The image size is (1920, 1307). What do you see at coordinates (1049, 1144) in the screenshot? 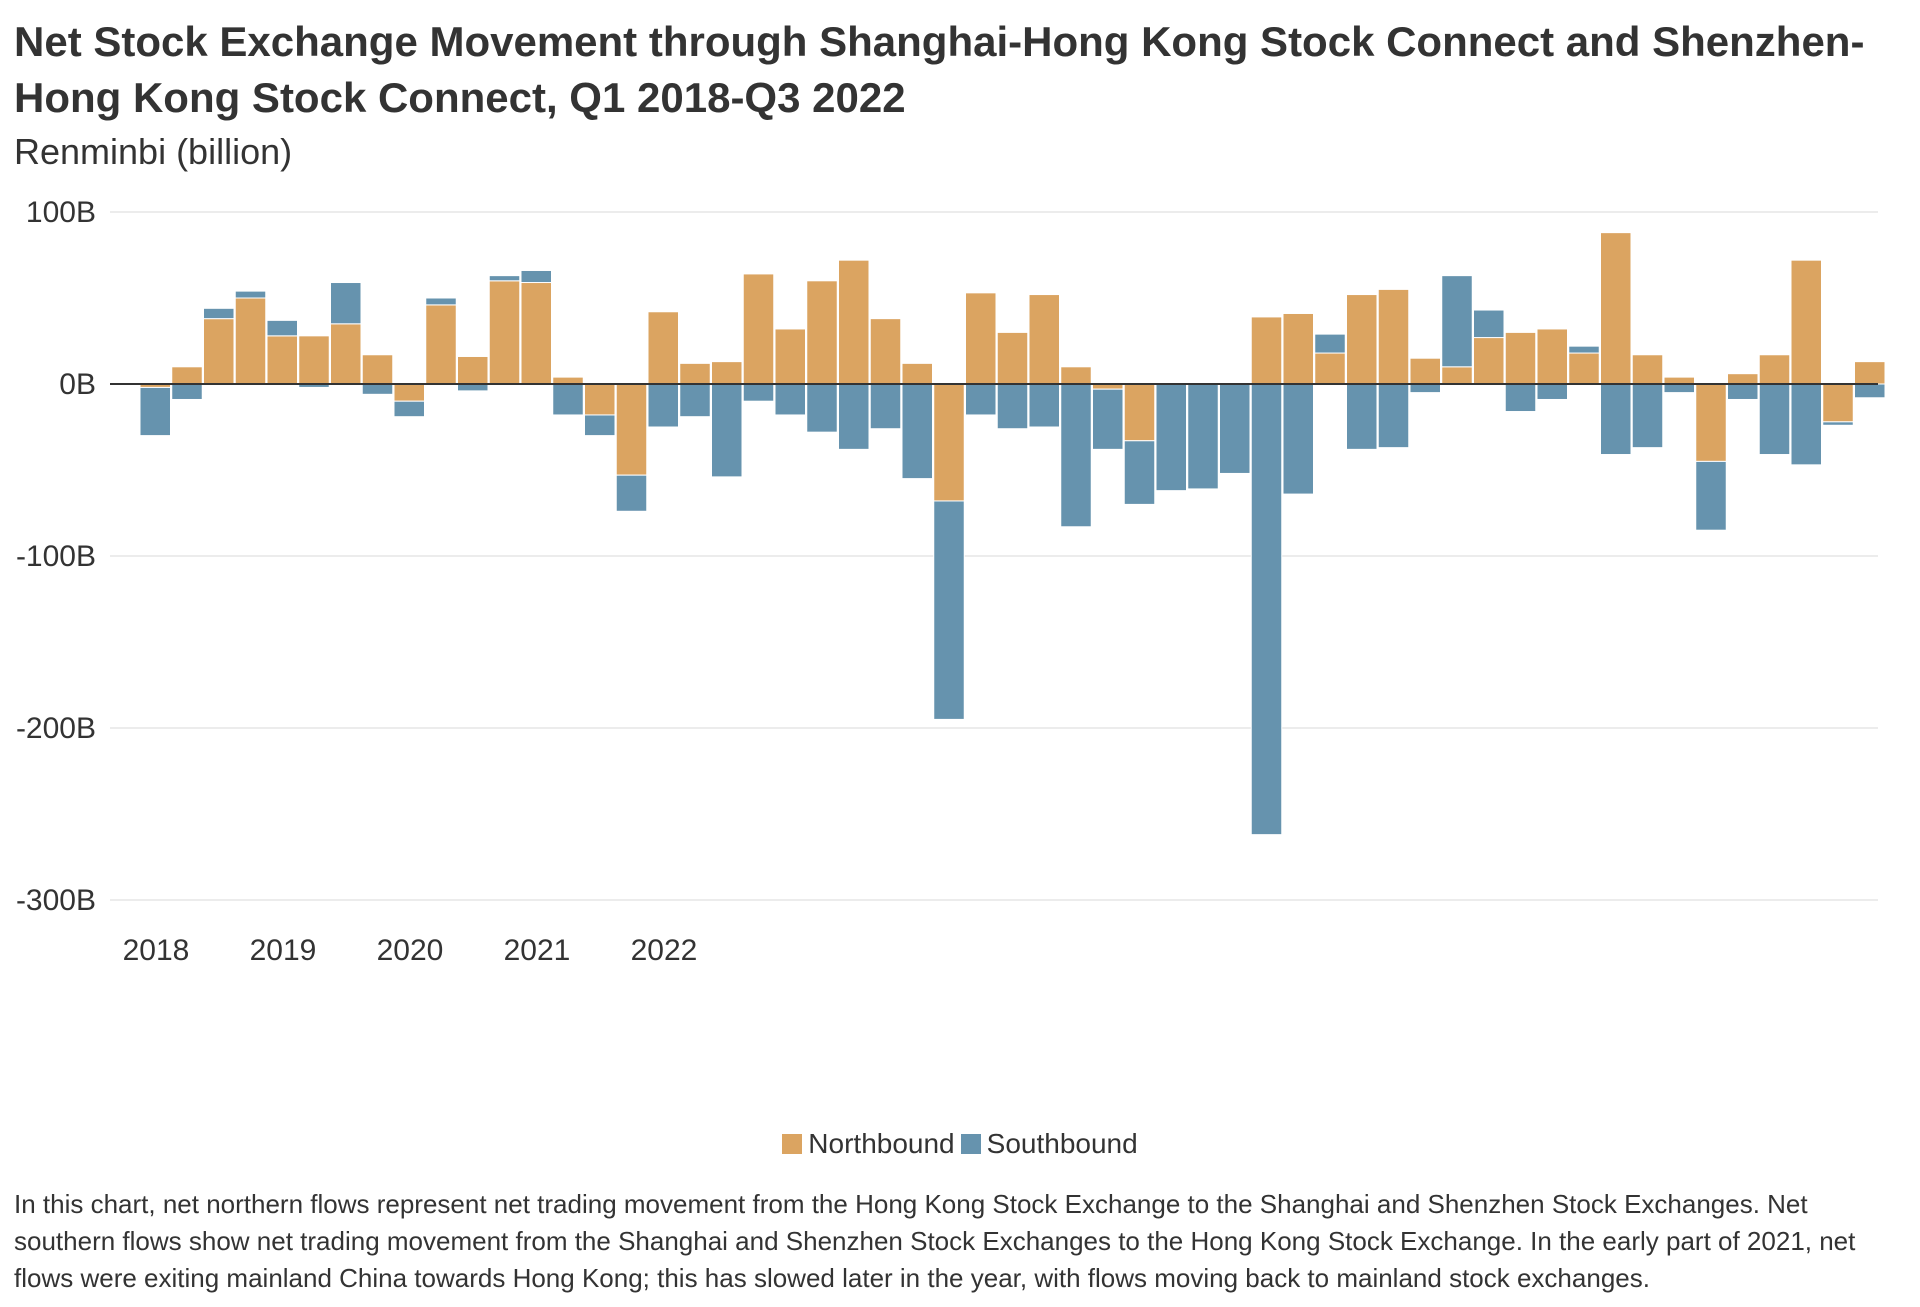
I see `legend-item-southbound: Southbound` at bounding box center [1049, 1144].